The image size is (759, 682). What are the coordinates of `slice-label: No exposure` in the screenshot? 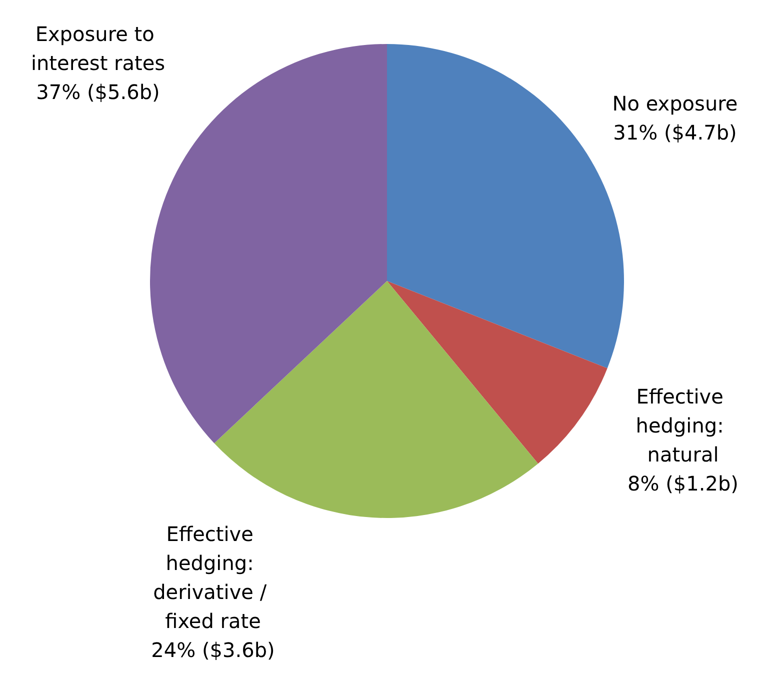 It's located at (675, 104).